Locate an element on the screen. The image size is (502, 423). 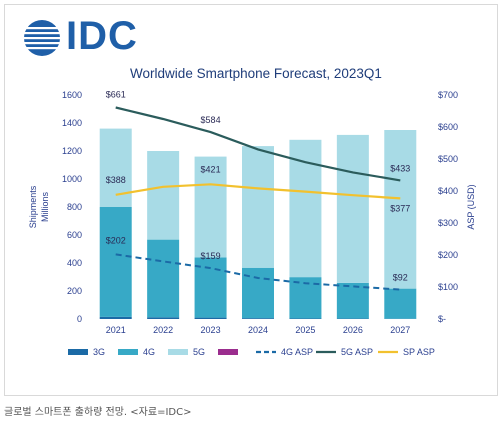
x-tick-label: 2027 is located at coordinates (400, 330).